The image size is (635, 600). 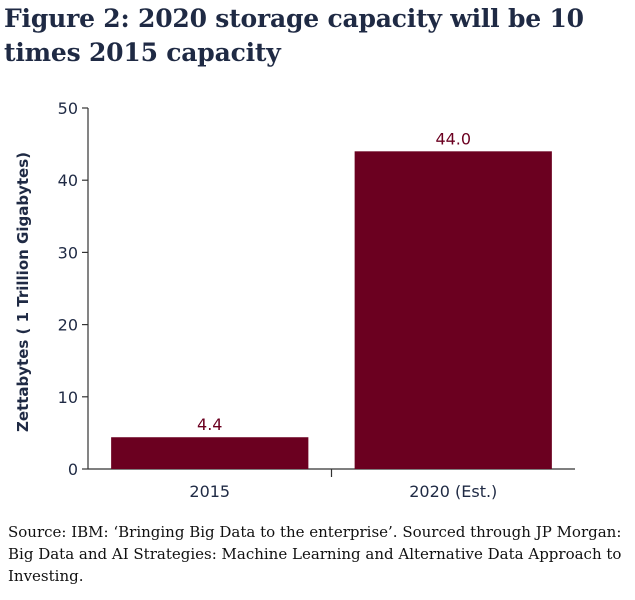 I want to click on y-tick-label: 30, so click(x=68, y=252).